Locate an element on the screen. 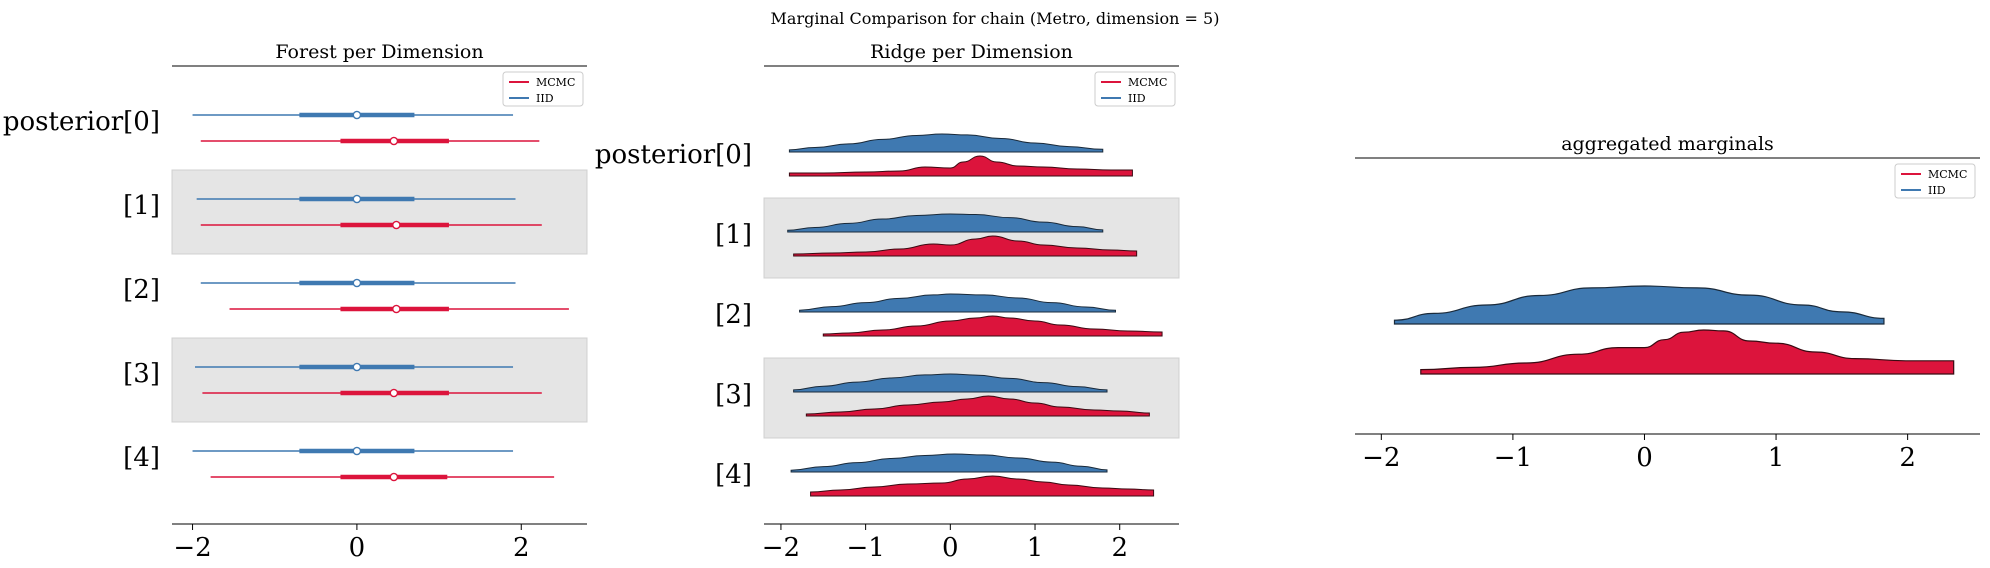 The width and height of the screenshot is (1990, 568). panel-title: aggregated marginals is located at coordinates (1667, 144).